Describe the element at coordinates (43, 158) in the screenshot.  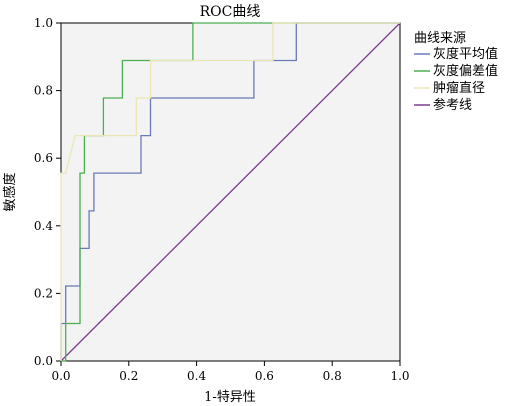
I see `y-tick-label: 0.6` at that location.